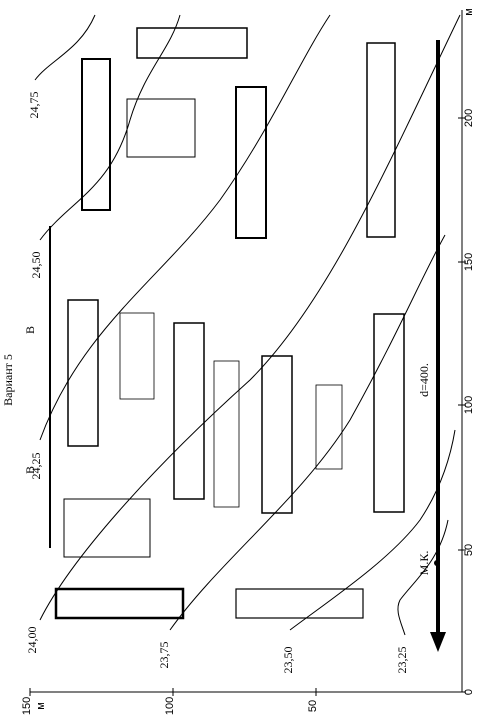 The image size is (480, 726). Describe the element at coordinates (466, 351) in the screenshot. I see `axis-right-ticks: 0 50 100 150 200 м` at that location.